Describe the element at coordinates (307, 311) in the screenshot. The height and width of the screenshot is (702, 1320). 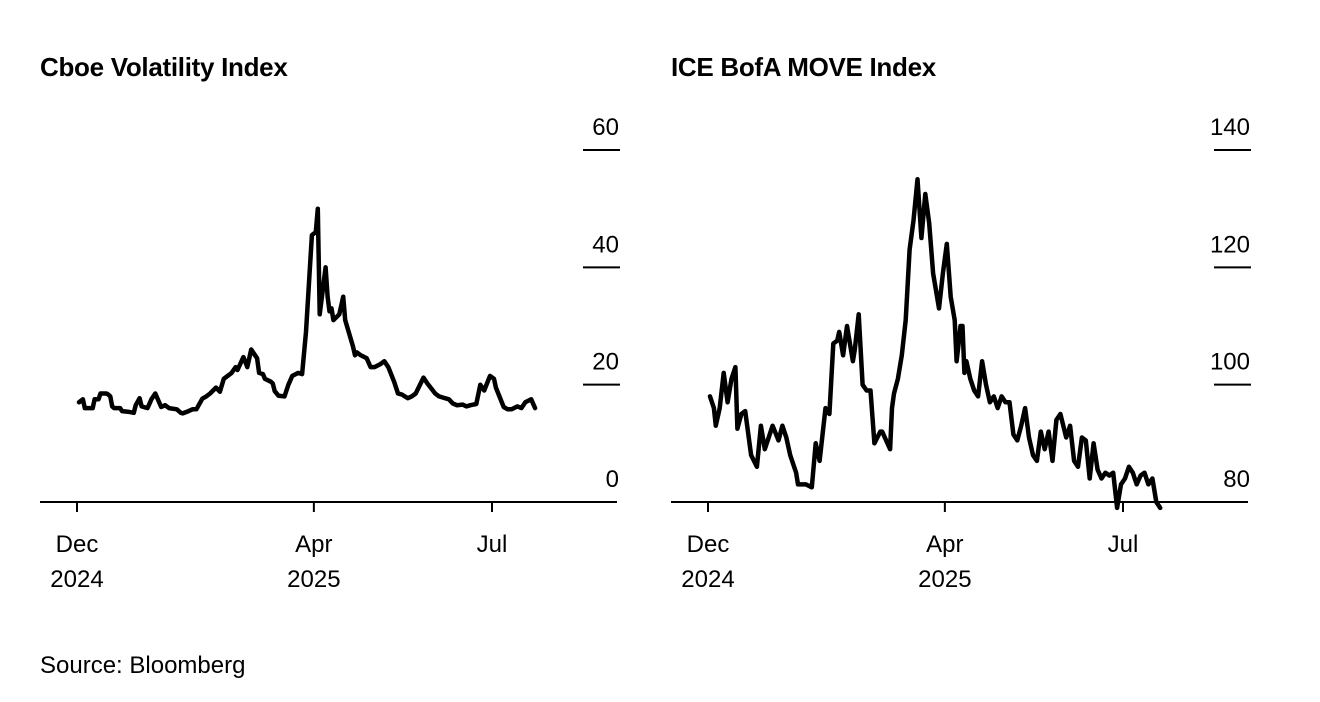
I see `series-line` at that location.